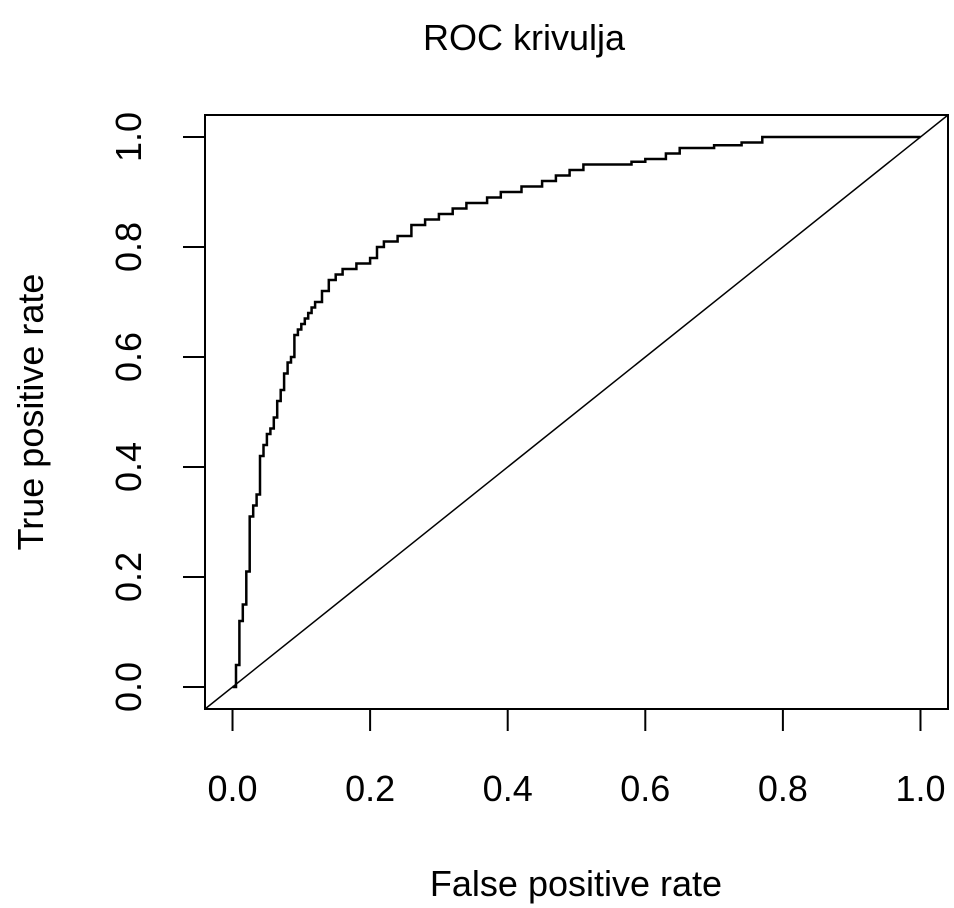  Describe the element at coordinates (128, 467) in the screenshot. I see `y-tick-label: 0.4` at that location.